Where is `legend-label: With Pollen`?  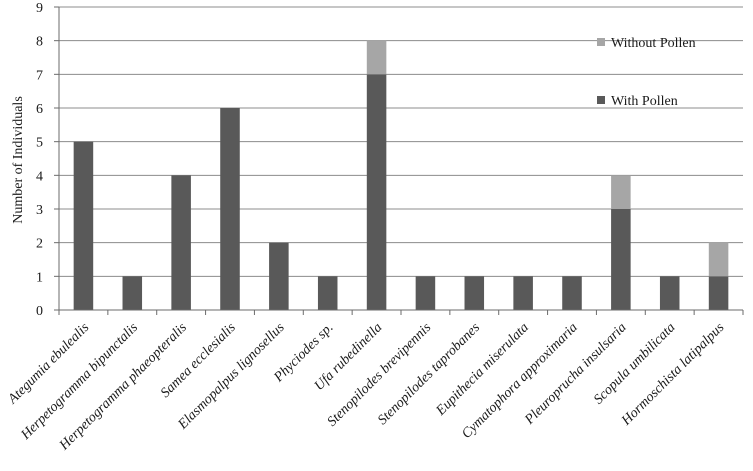
legend-label: With Pollen is located at coordinates (644, 101).